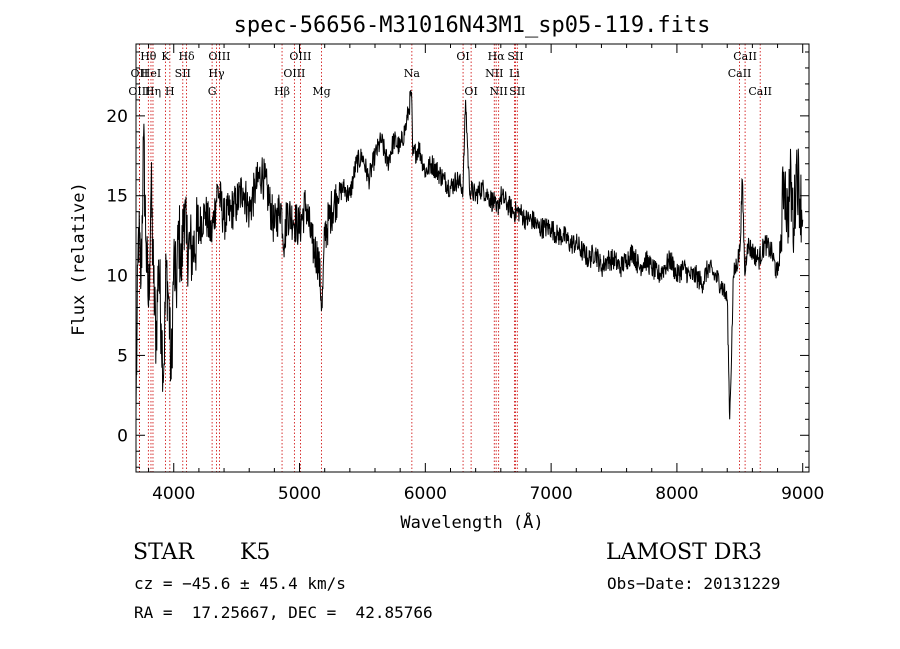 The width and height of the screenshot is (900, 649). Describe the element at coordinates (79, 259) in the screenshot. I see `y-axis-label: Flux (relative)` at that location.